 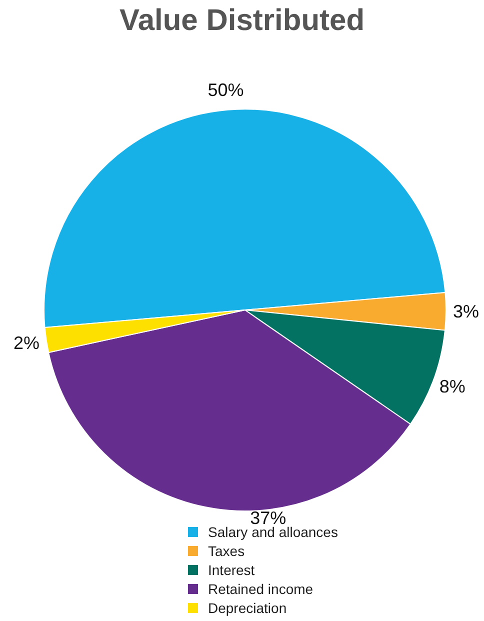 What do you see at coordinates (231, 570) in the screenshot?
I see `legend-label: Interest` at bounding box center [231, 570].